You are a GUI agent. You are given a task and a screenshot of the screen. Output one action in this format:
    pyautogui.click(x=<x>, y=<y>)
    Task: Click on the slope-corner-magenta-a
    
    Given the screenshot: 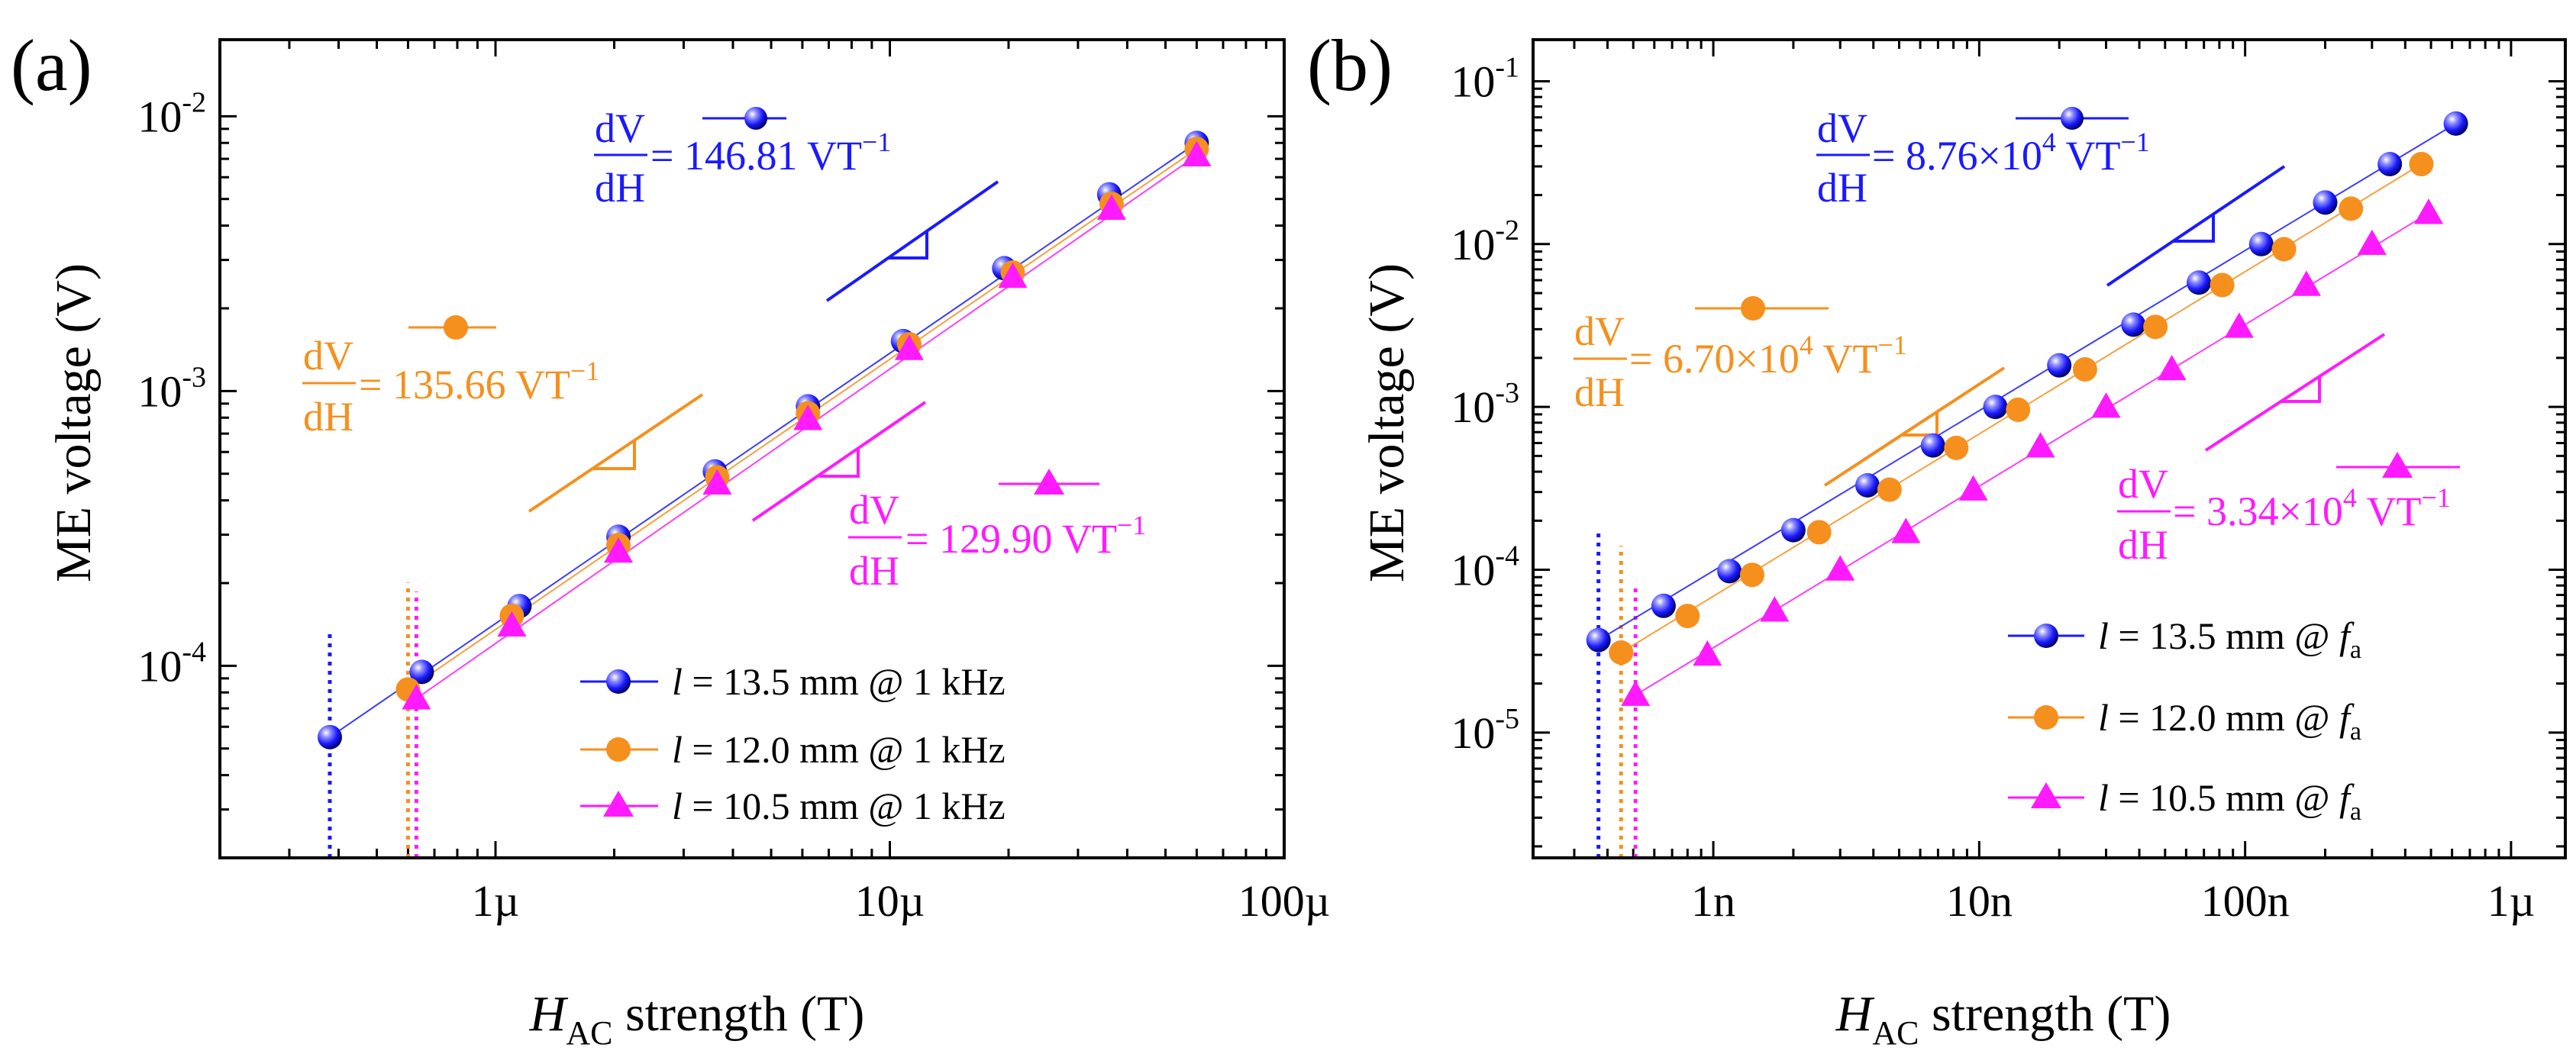 What is the action you would take?
    pyautogui.click(x=839, y=464)
    